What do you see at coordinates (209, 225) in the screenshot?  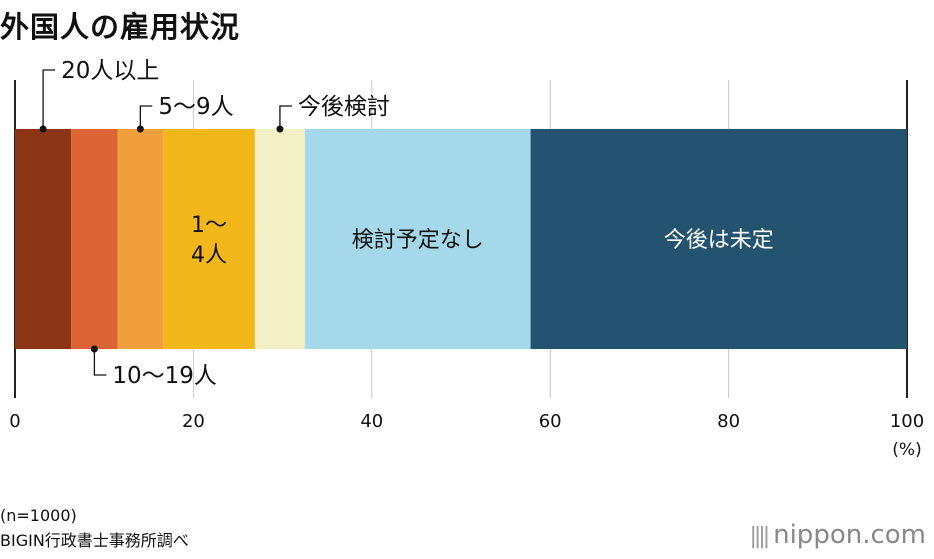 I see `segment-label: 1〜` at bounding box center [209, 225].